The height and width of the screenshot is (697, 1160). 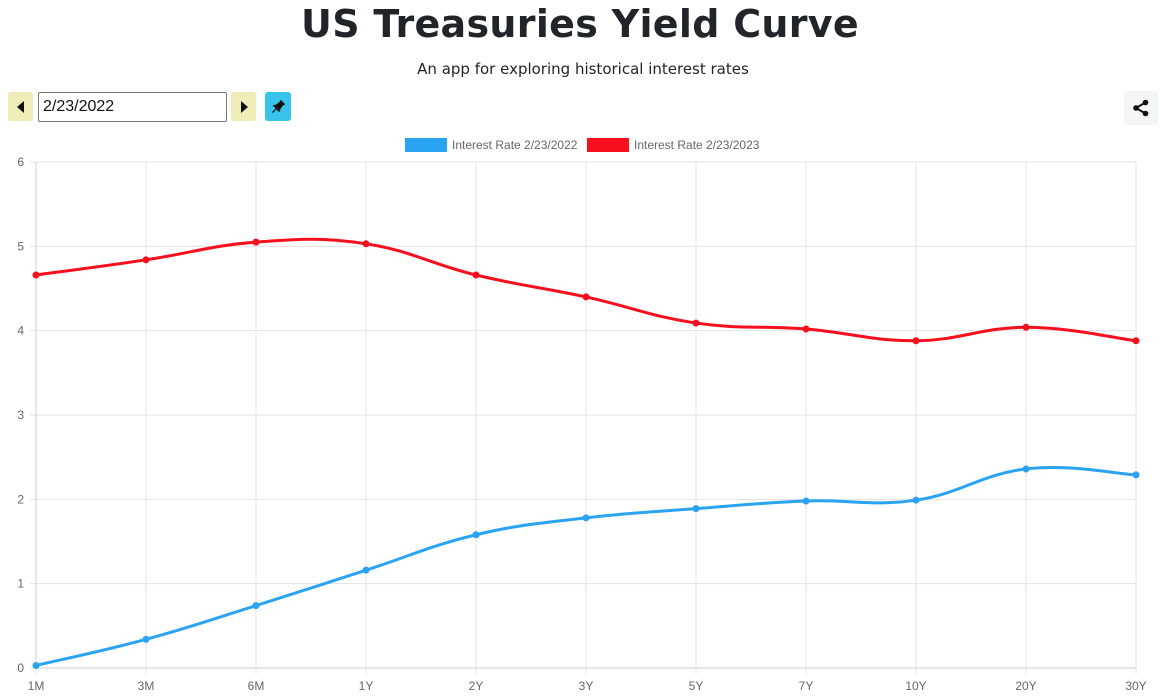 What do you see at coordinates (20, 162) in the screenshot?
I see `y-tick-label: 6` at bounding box center [20, 162].